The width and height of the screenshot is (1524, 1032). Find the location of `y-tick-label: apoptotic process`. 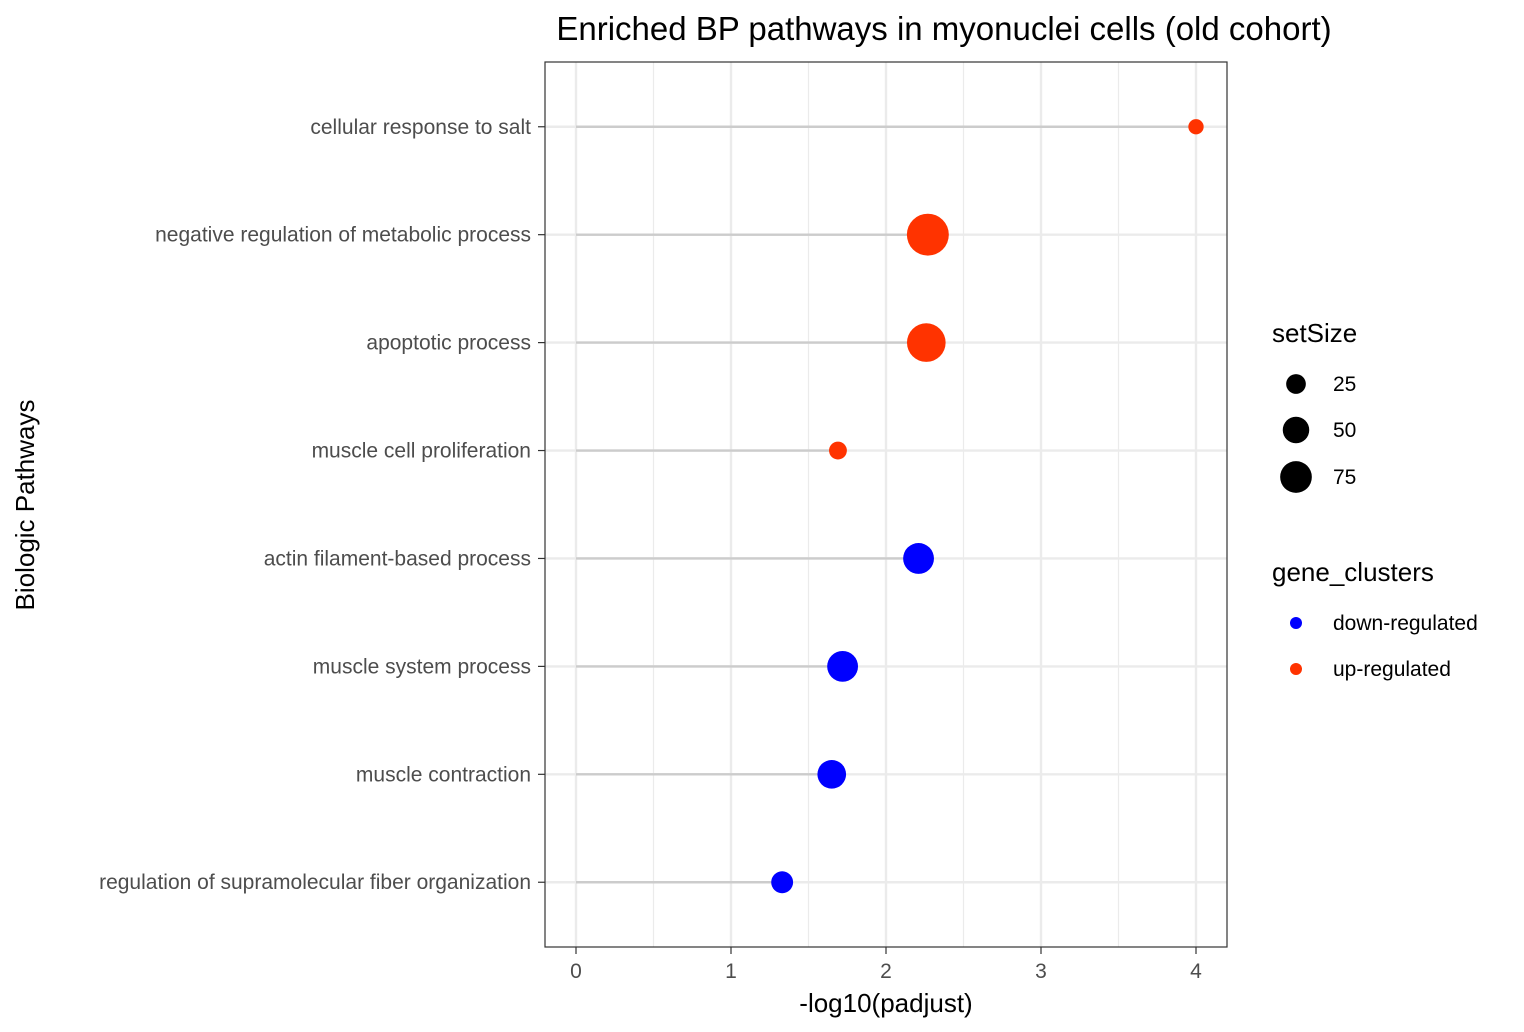

y-tick-label: apoptotic process is located at coordinates (448, 343).